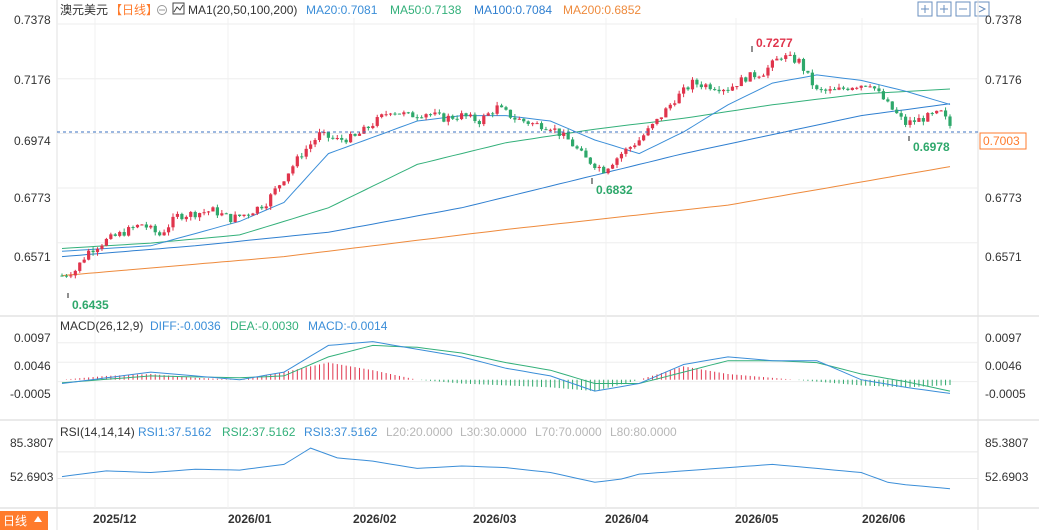 Image resolution: width=1039 pixels, height=530 pixels. Describe the element at coordinates (506, 468) in the screenshot. I see `rsi-plot` at that location.